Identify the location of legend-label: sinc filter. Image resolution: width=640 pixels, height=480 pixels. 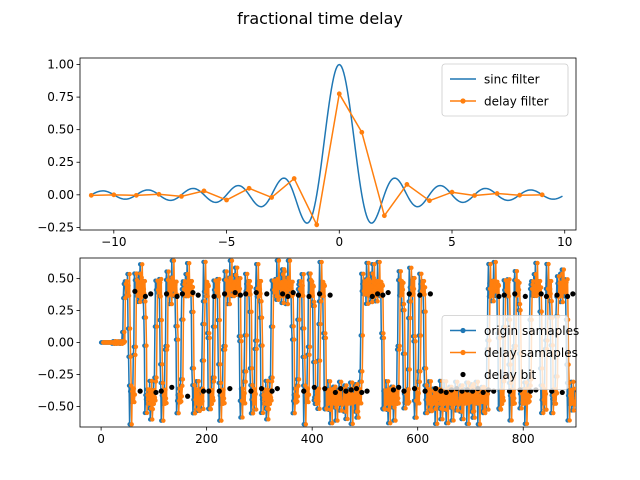
(512, 80).